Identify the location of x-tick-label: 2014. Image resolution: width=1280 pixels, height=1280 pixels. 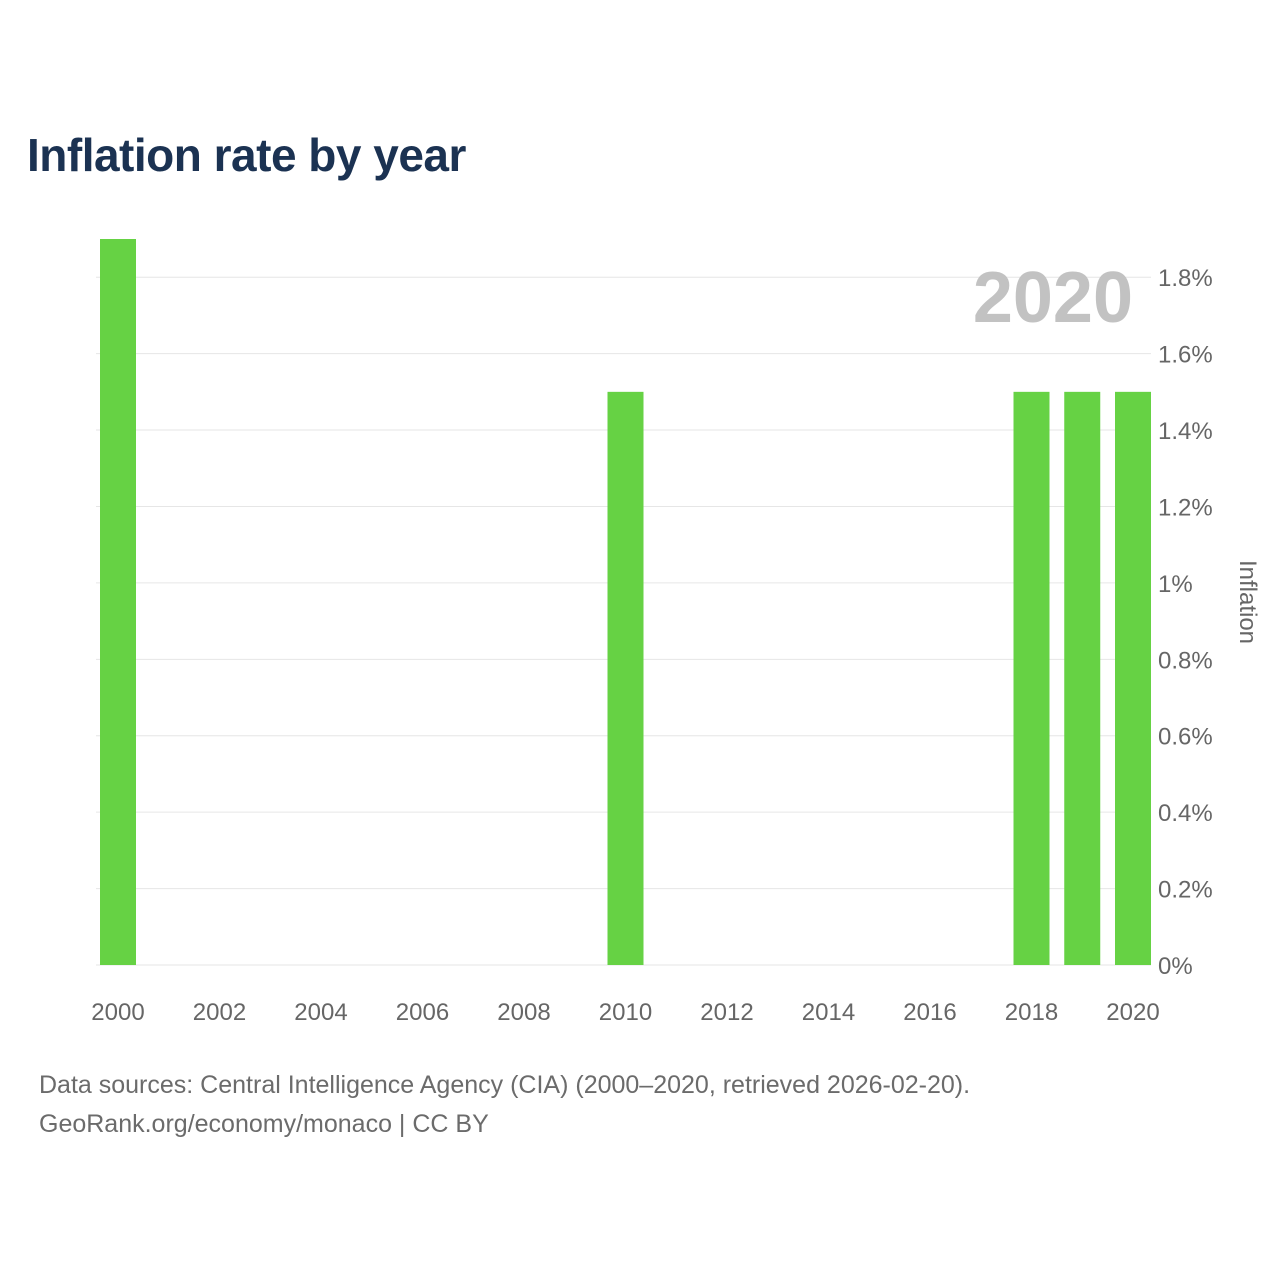
(828, 1012).